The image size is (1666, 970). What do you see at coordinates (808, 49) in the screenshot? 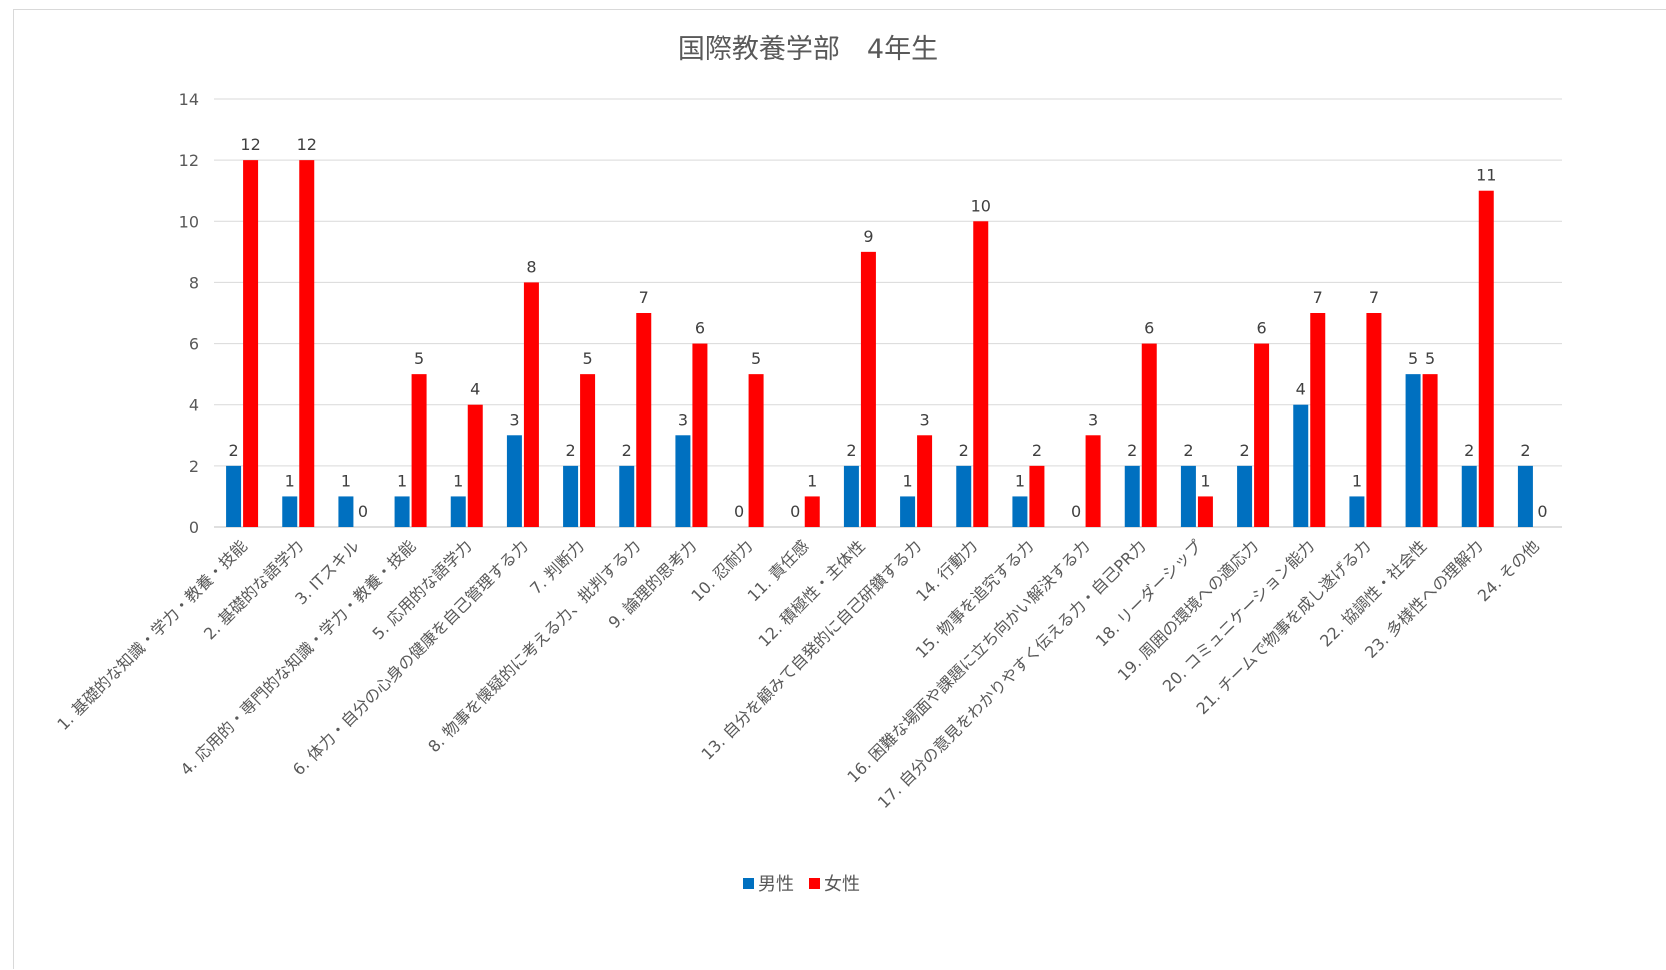
I see `chart-title: 国際教養学部 4年生` at bounding box center [808, 49].